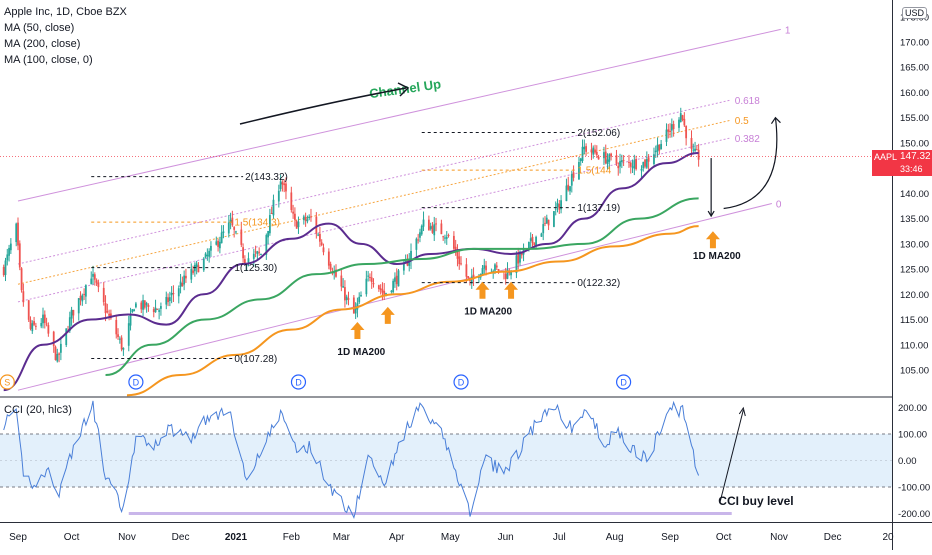  What do you see at coordinates (39, 28) in the screenshot?
I see `legend-ma50: MA (50, close)` at bounding box center [39, 28].